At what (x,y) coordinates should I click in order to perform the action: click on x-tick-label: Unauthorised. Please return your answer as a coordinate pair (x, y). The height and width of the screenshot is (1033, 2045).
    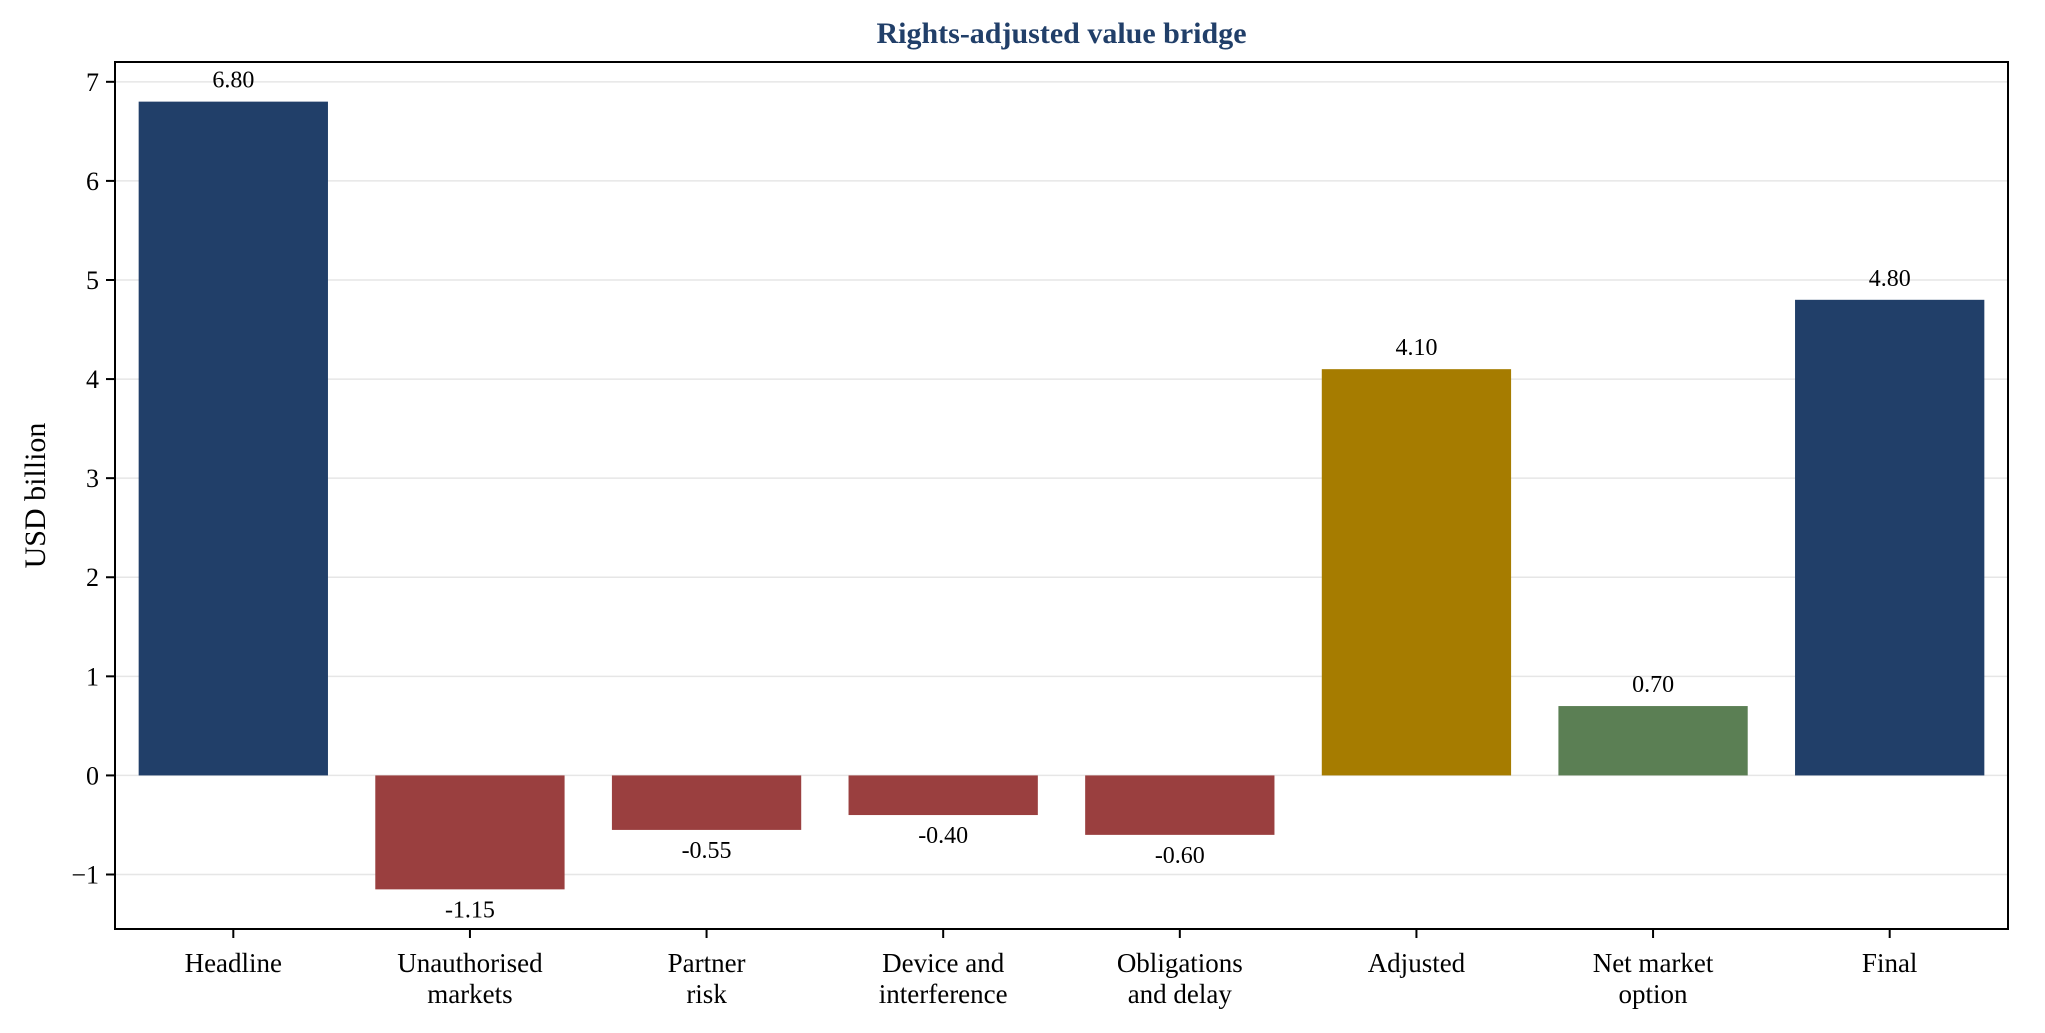
    Looking at the image, I should click on (470, 963).